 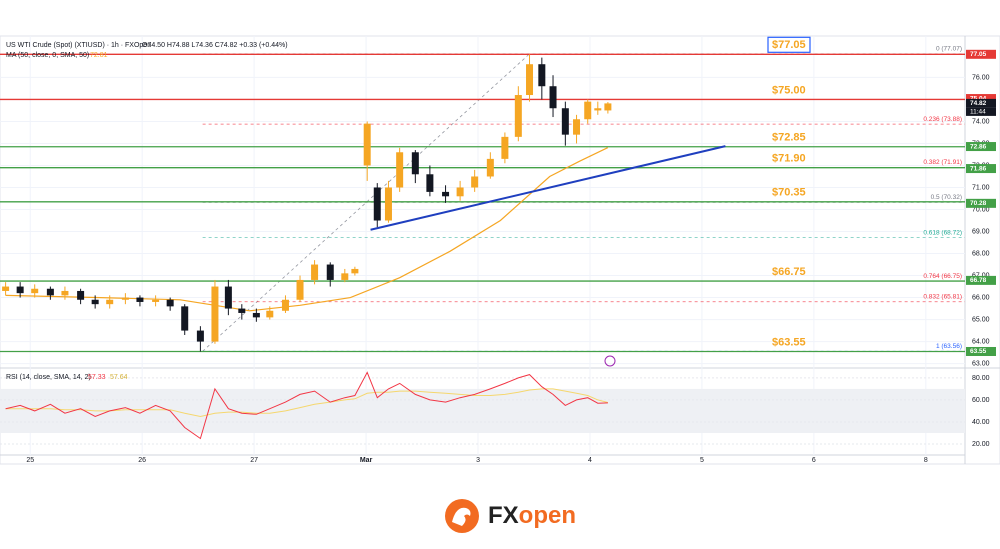 What do you see at coordinates (978, 112) in the screenshot?
I see `countdown-label: 11:44` at bounding box center [978, 112].